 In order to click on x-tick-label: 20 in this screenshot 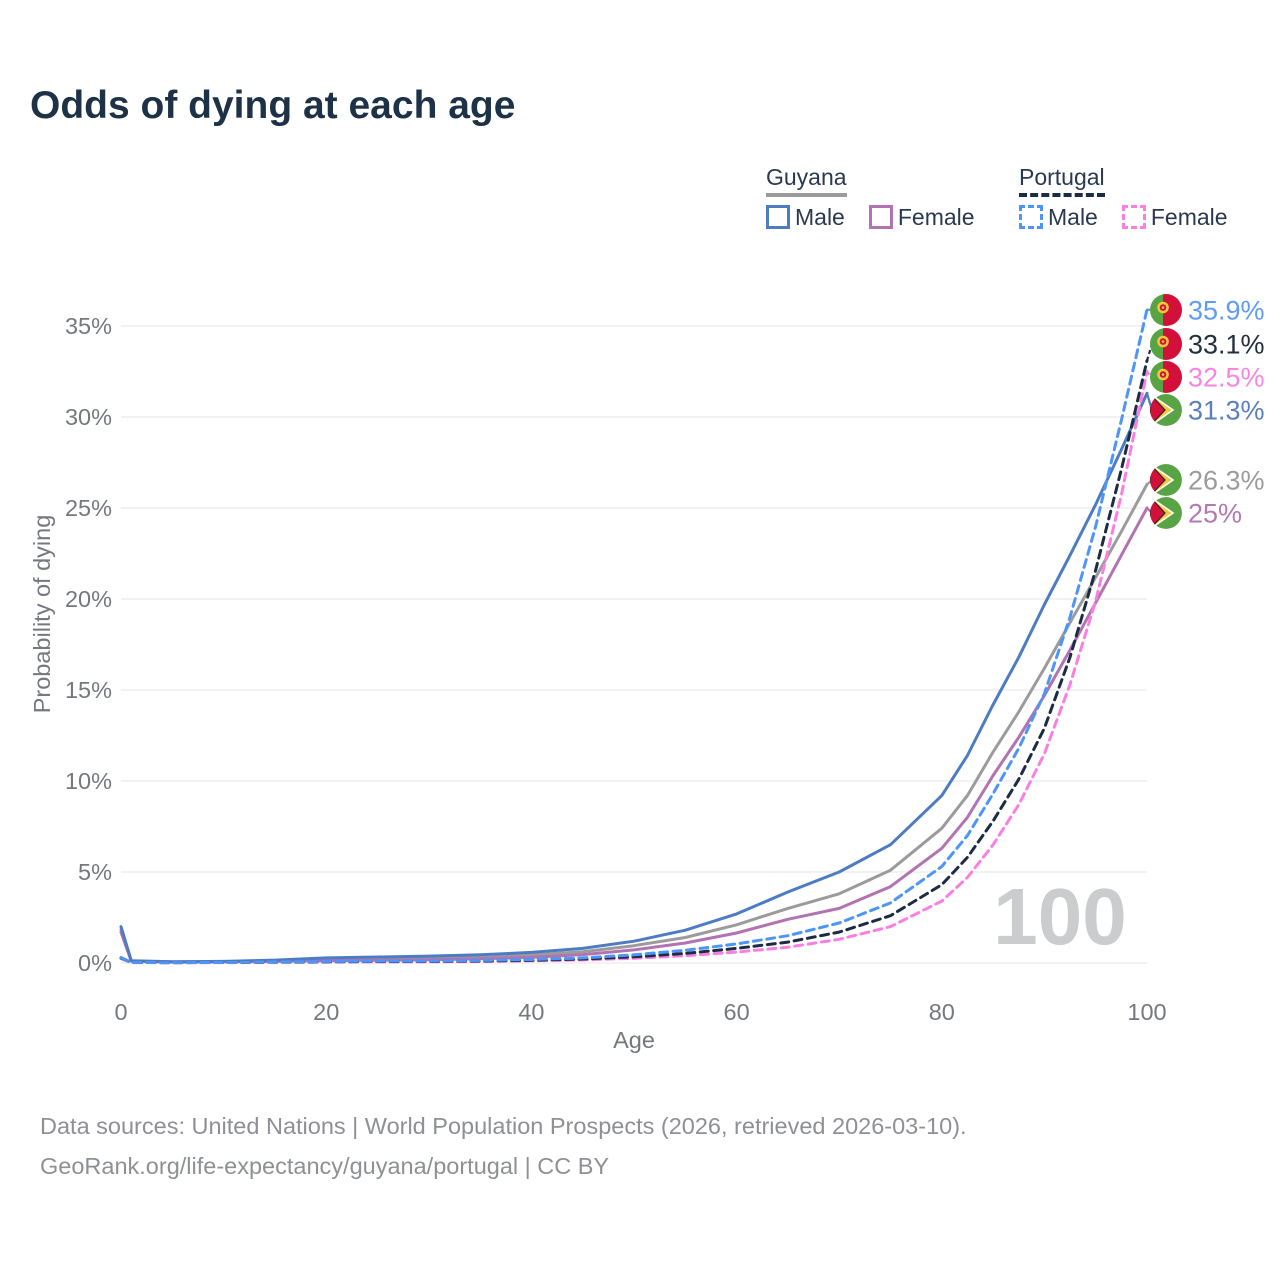, I will do `click(326, 1012)`.